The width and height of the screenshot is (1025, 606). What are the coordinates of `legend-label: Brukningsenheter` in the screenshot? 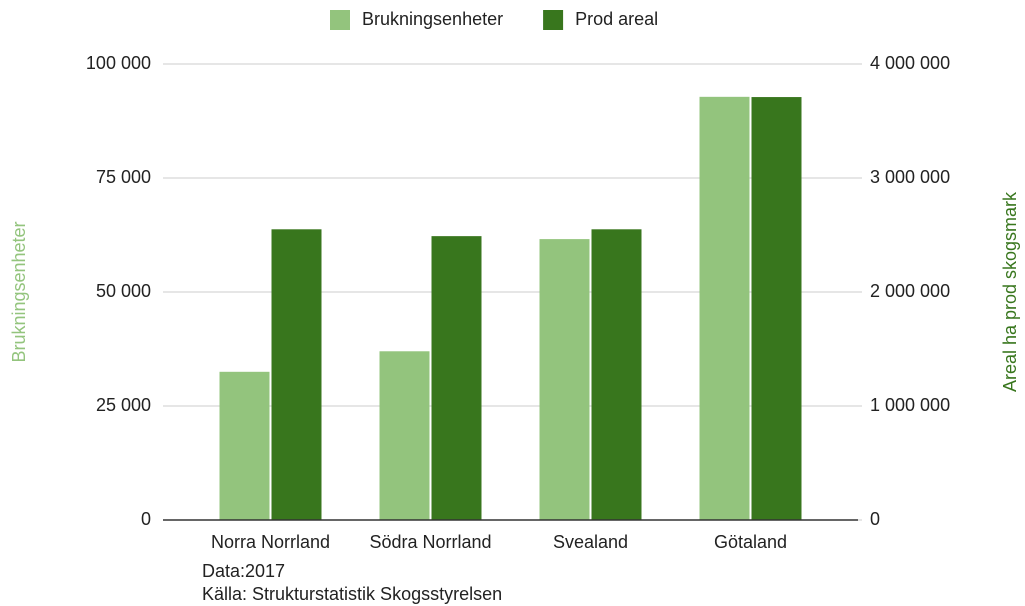 It's located at (432, 19).